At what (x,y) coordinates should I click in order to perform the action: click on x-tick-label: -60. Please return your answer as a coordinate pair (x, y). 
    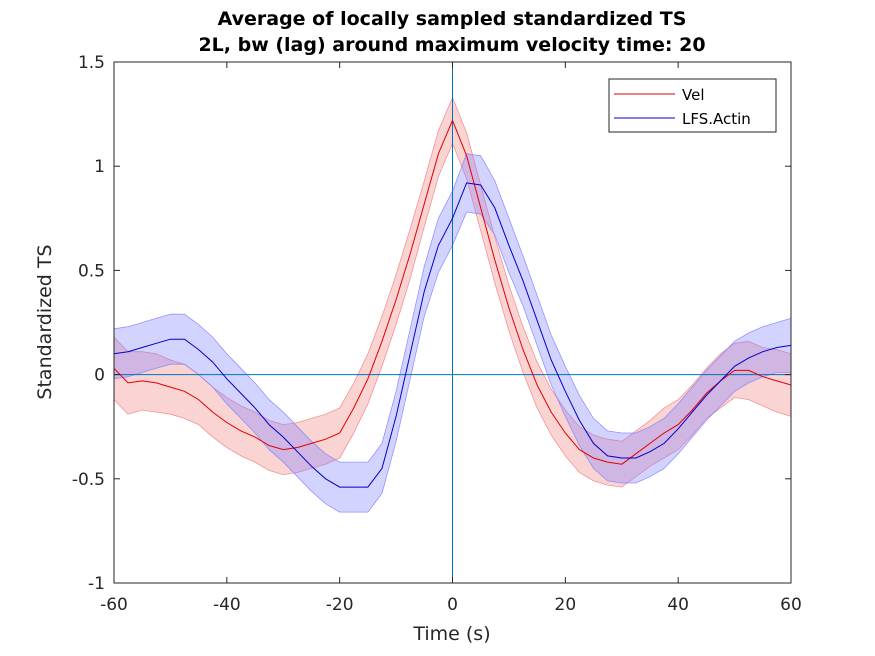
    Looking at the image, I should click on (114, 605).